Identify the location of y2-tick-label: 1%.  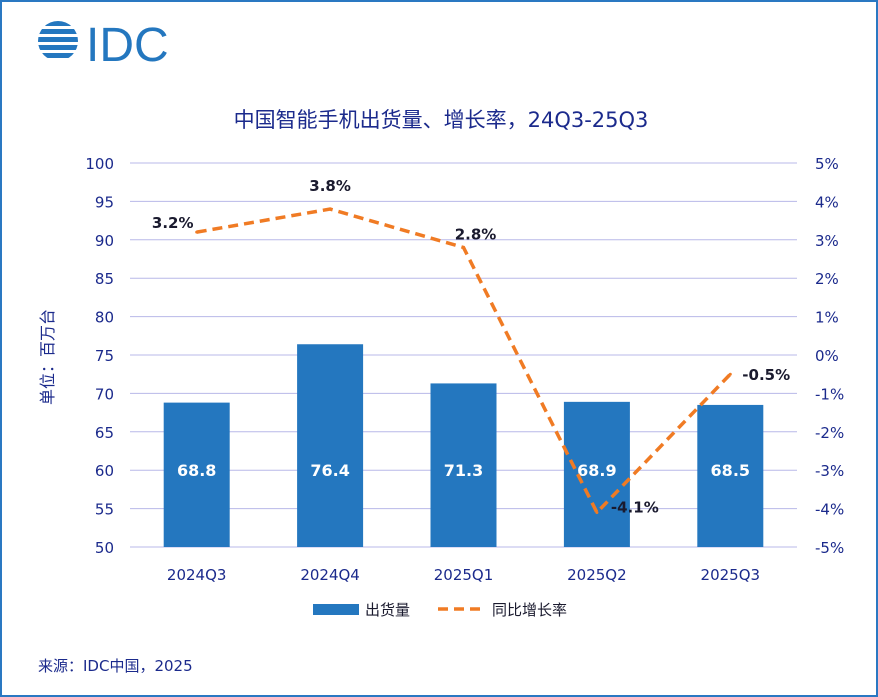
(827, 318).